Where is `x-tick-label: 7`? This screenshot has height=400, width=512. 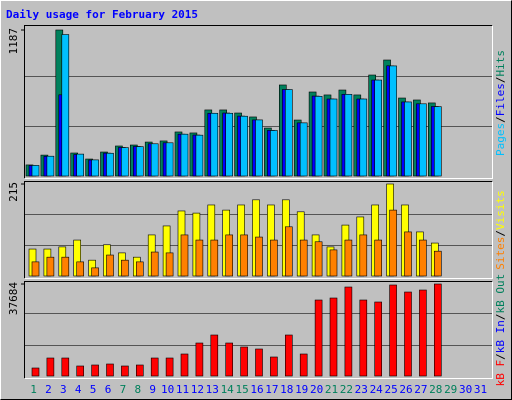
x-tick-label: 7 is located at coordinates (123, 389).